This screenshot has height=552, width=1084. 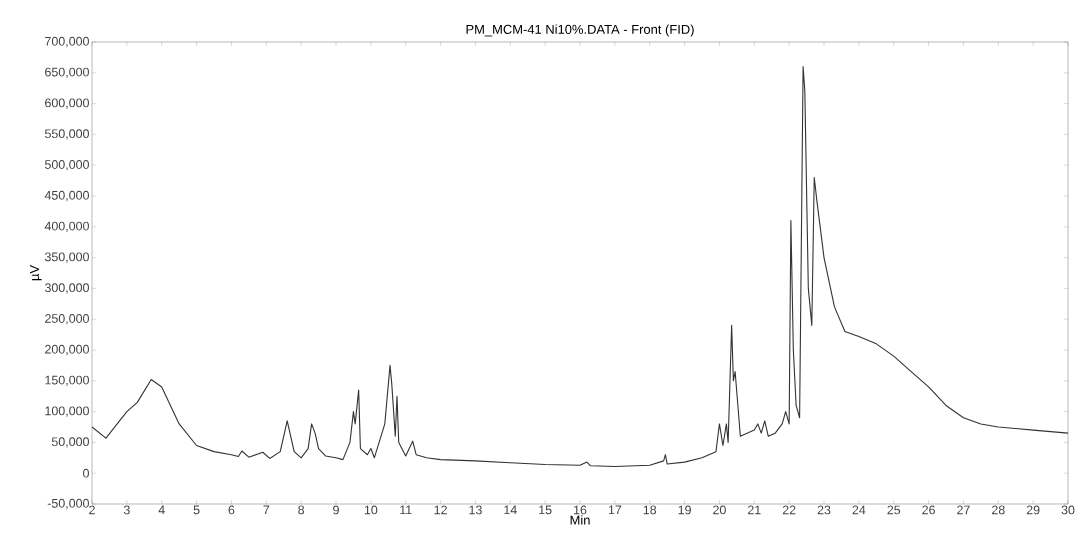 I want to click on x-tick-label: 15, so click(x=545, y=510).